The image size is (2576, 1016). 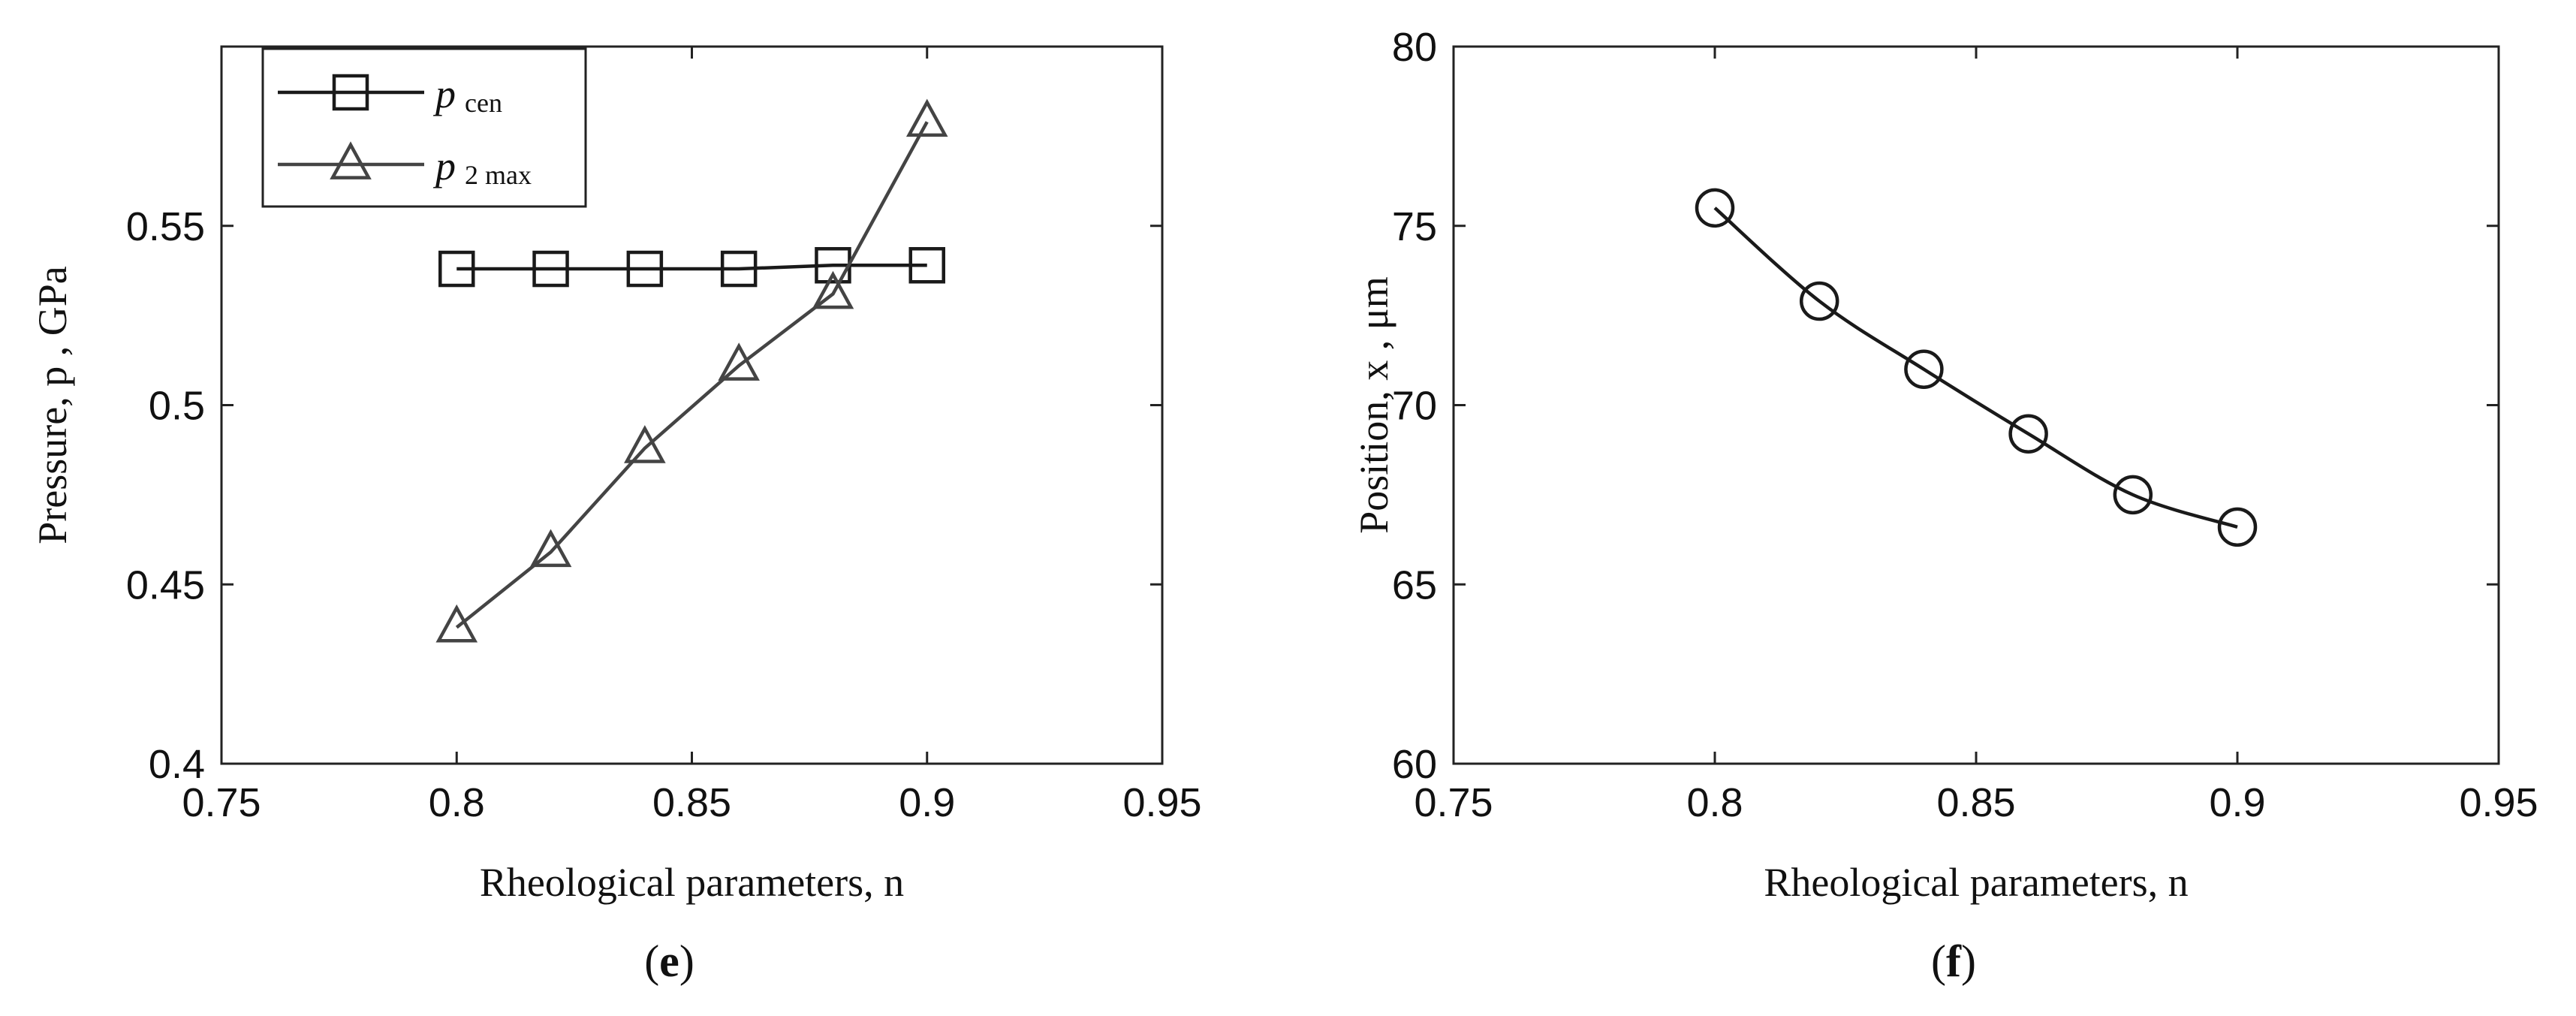 What do you see at coordinates (165, 227) in the screenshot?
I see `y-tick-label: 0.55` at bounding box center [165, 227].